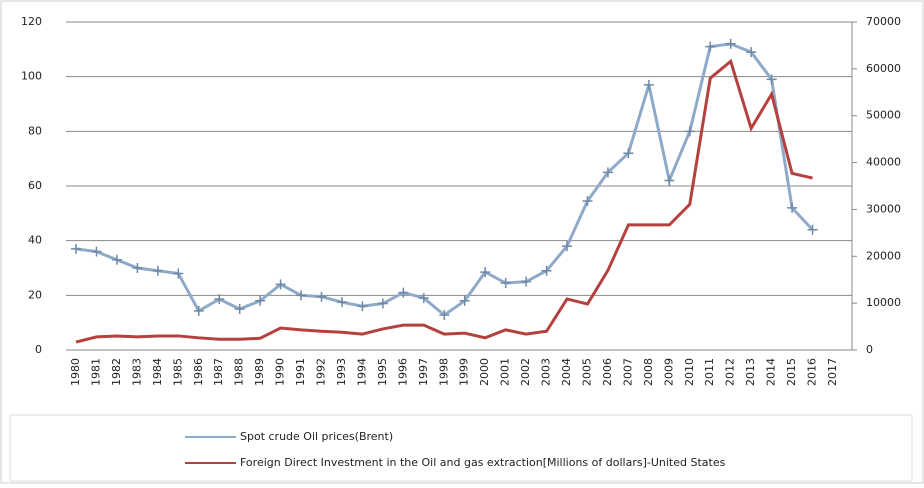 Image resolution: width=924 pixels, height=488 pixels. I want to click on y-tick-label: 20, so click(35, 294).